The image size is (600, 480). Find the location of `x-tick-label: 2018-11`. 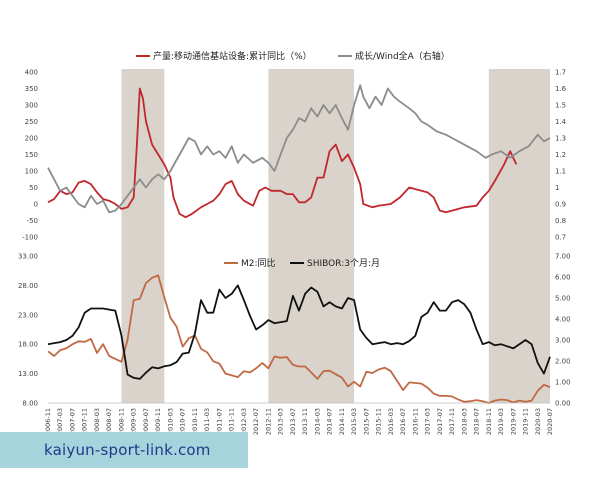

x-tick-label: 2018-11 is located at coordinates (489, 421).